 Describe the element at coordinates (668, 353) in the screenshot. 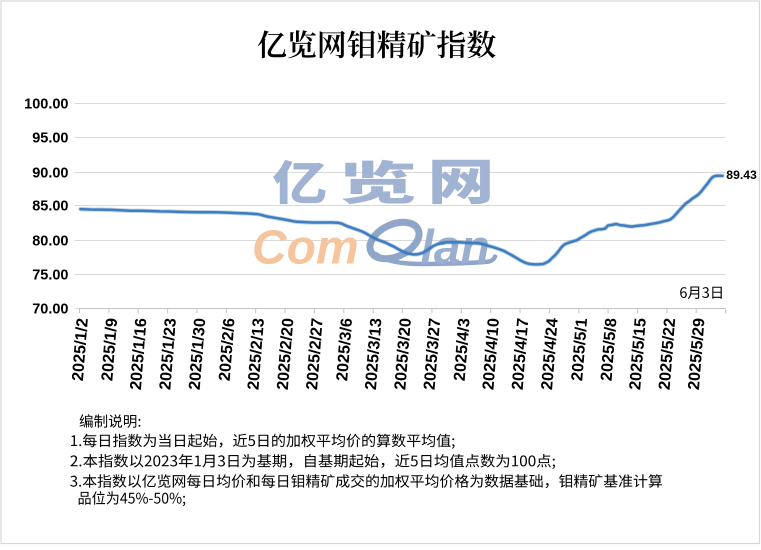

I see `svg-text: 2025/5/22` at that location.